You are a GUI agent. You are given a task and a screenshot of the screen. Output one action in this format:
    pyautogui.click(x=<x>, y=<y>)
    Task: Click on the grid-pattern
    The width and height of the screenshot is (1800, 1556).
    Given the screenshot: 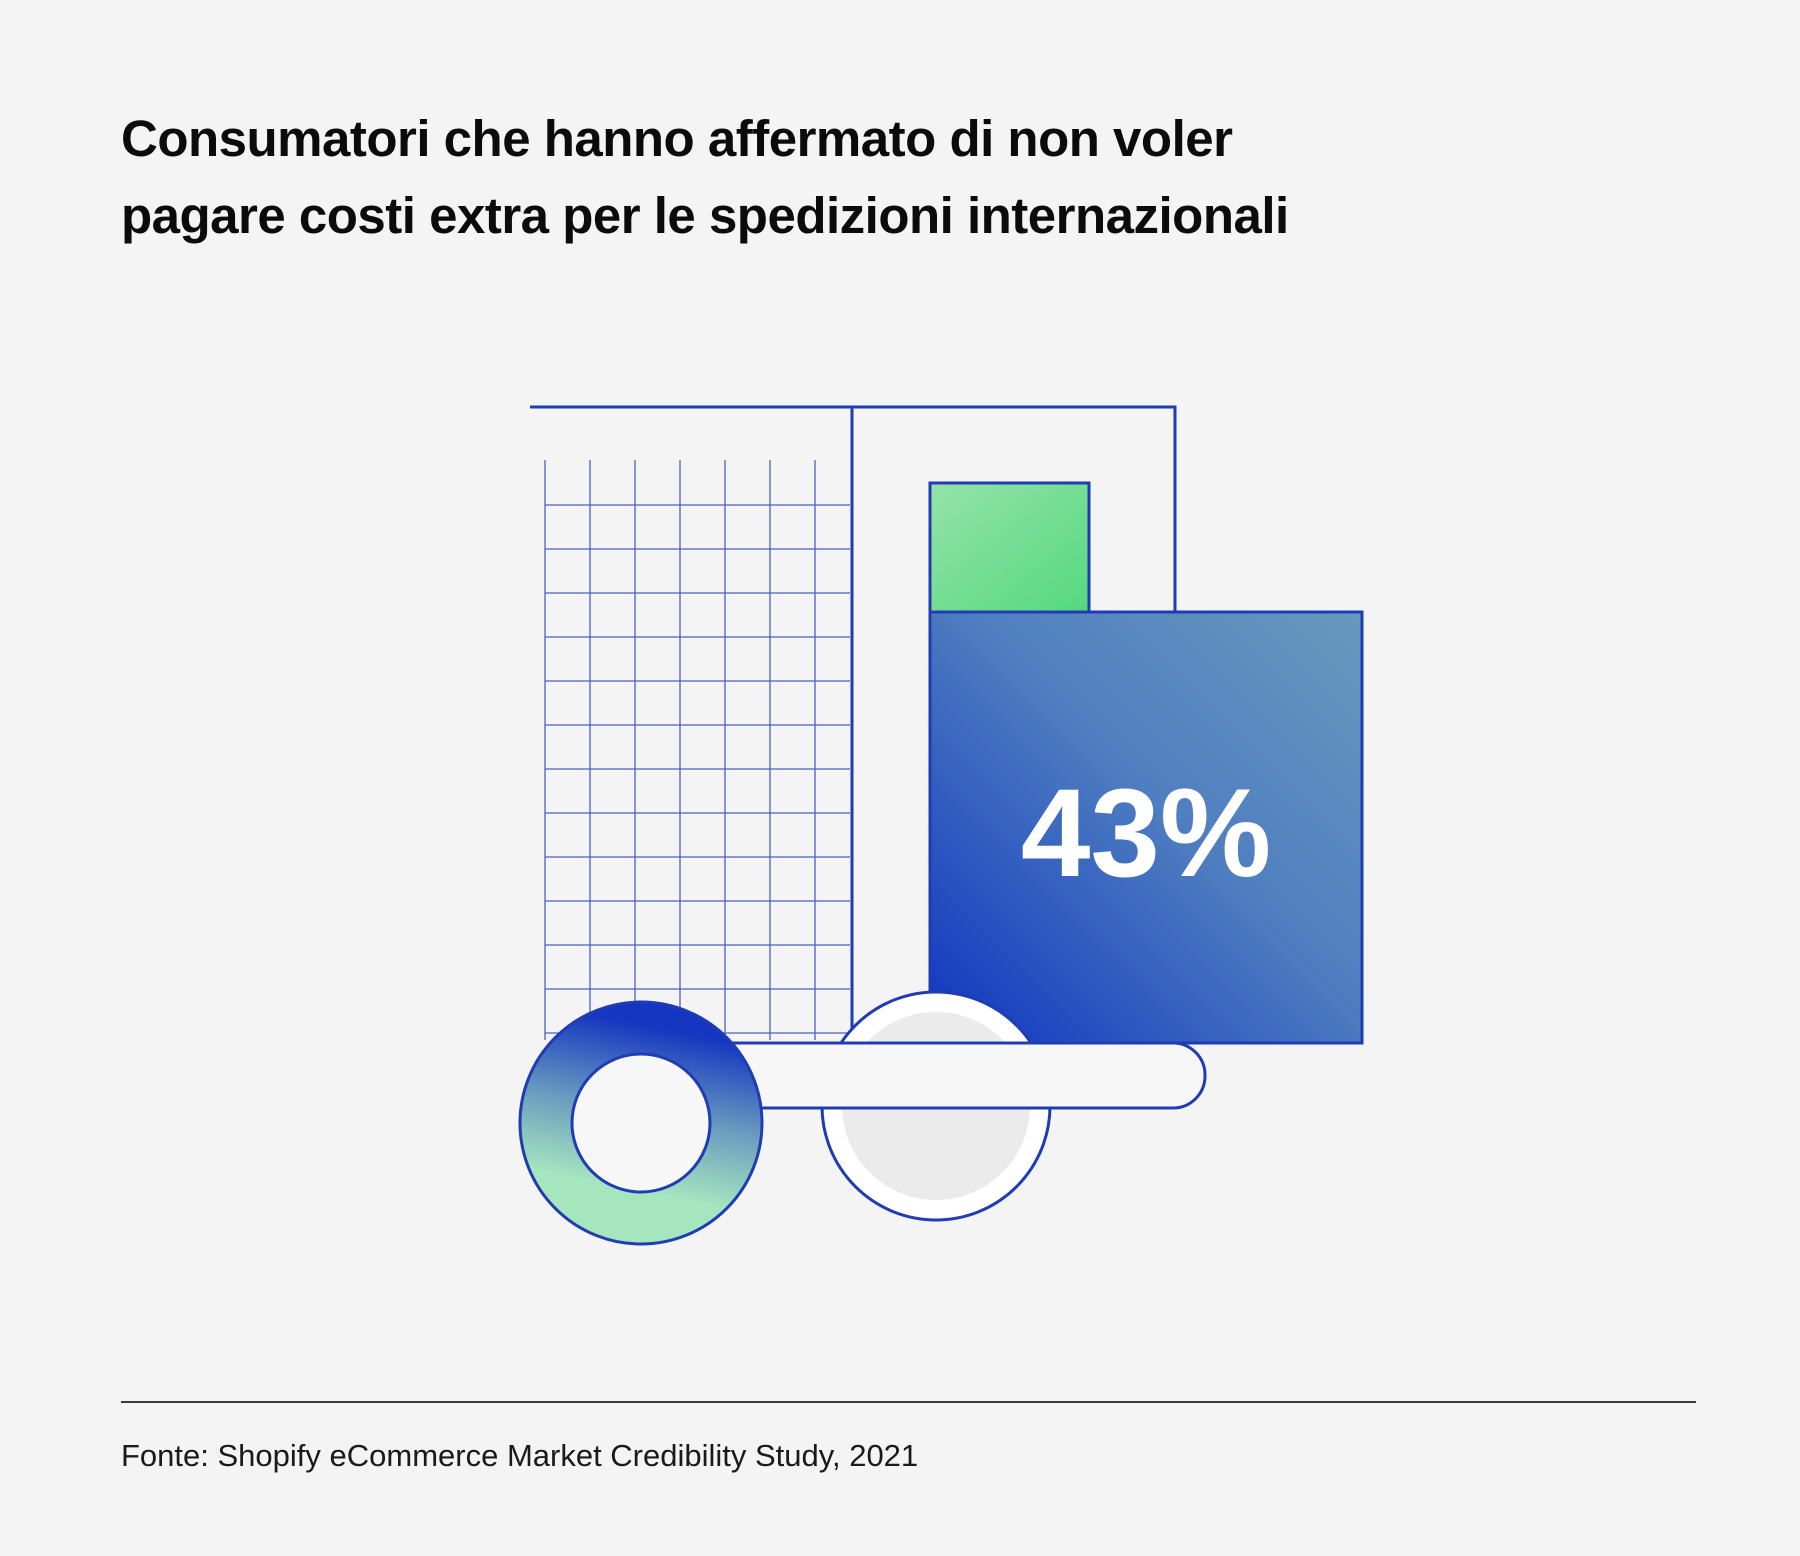 What is the action you would take?
    pyautogui.click(x=697, y=750)
    